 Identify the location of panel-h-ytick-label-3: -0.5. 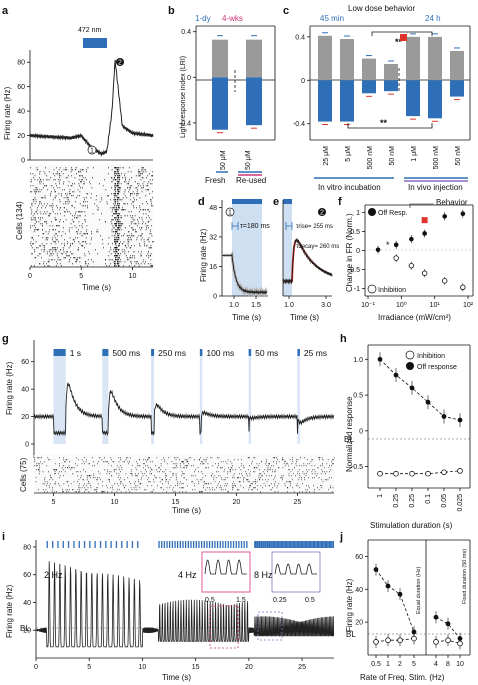
(357, 467).